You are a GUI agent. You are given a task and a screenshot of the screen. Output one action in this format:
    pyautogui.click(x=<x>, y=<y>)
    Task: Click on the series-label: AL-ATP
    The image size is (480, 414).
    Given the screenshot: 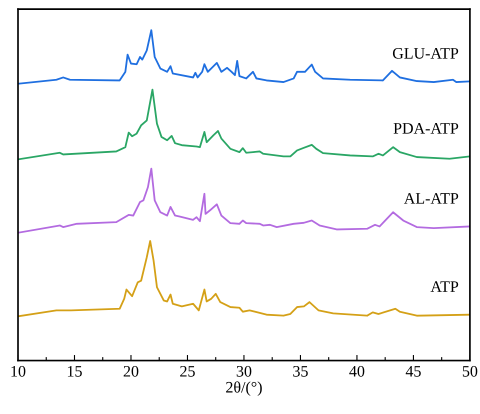 What is the action you would take?
    pyautogui.click(x=431, y=198)
    